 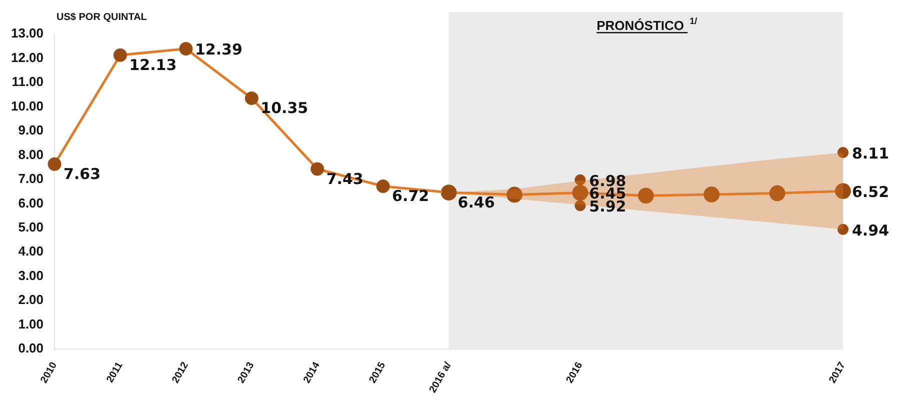 What do you see at coordinates (871, 153) in the screenshot?
I see `data-label: 8.11` at bounding box center [871, 153].